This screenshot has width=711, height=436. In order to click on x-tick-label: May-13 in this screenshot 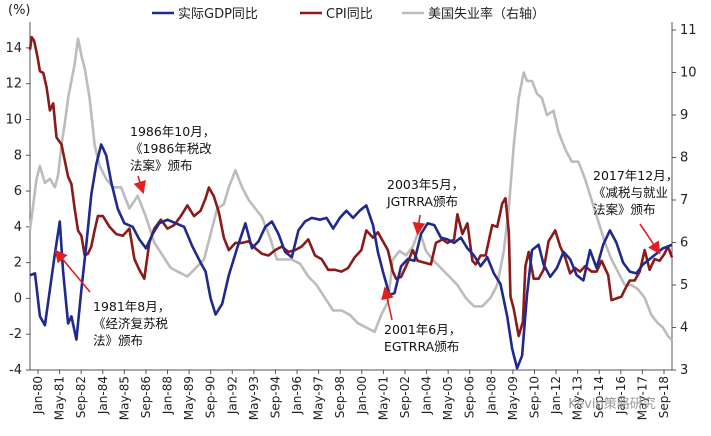, I will do `click(578, 398)`.